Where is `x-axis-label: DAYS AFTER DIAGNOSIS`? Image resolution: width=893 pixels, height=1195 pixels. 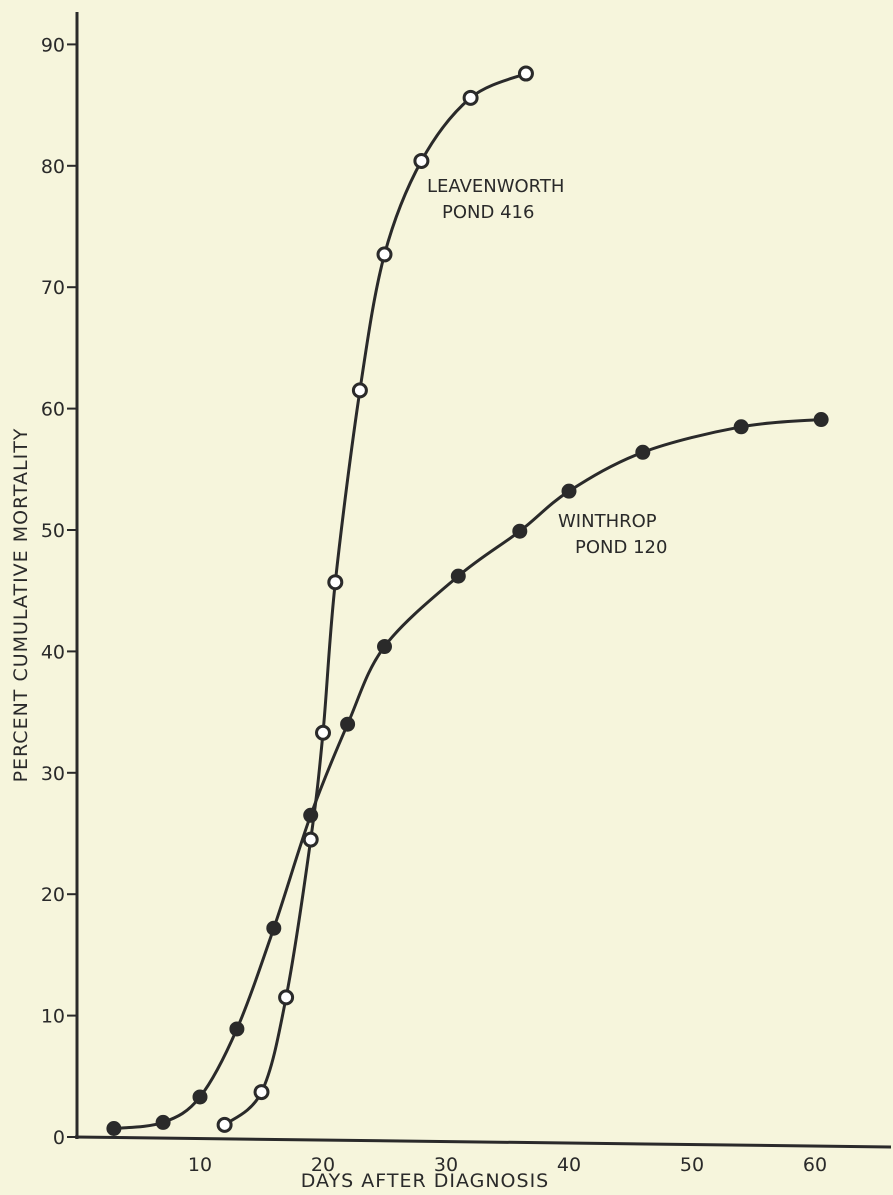
x-axis-label: DAYS AFTER DIAGNOSIS is located at coordinates (425, 1181).